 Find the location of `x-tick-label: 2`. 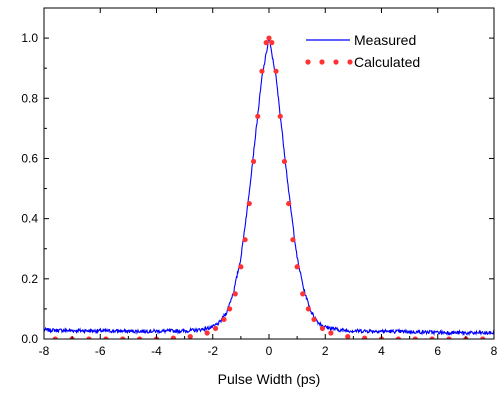

x-tick-label: 2 is located at coordinates (325, 351).